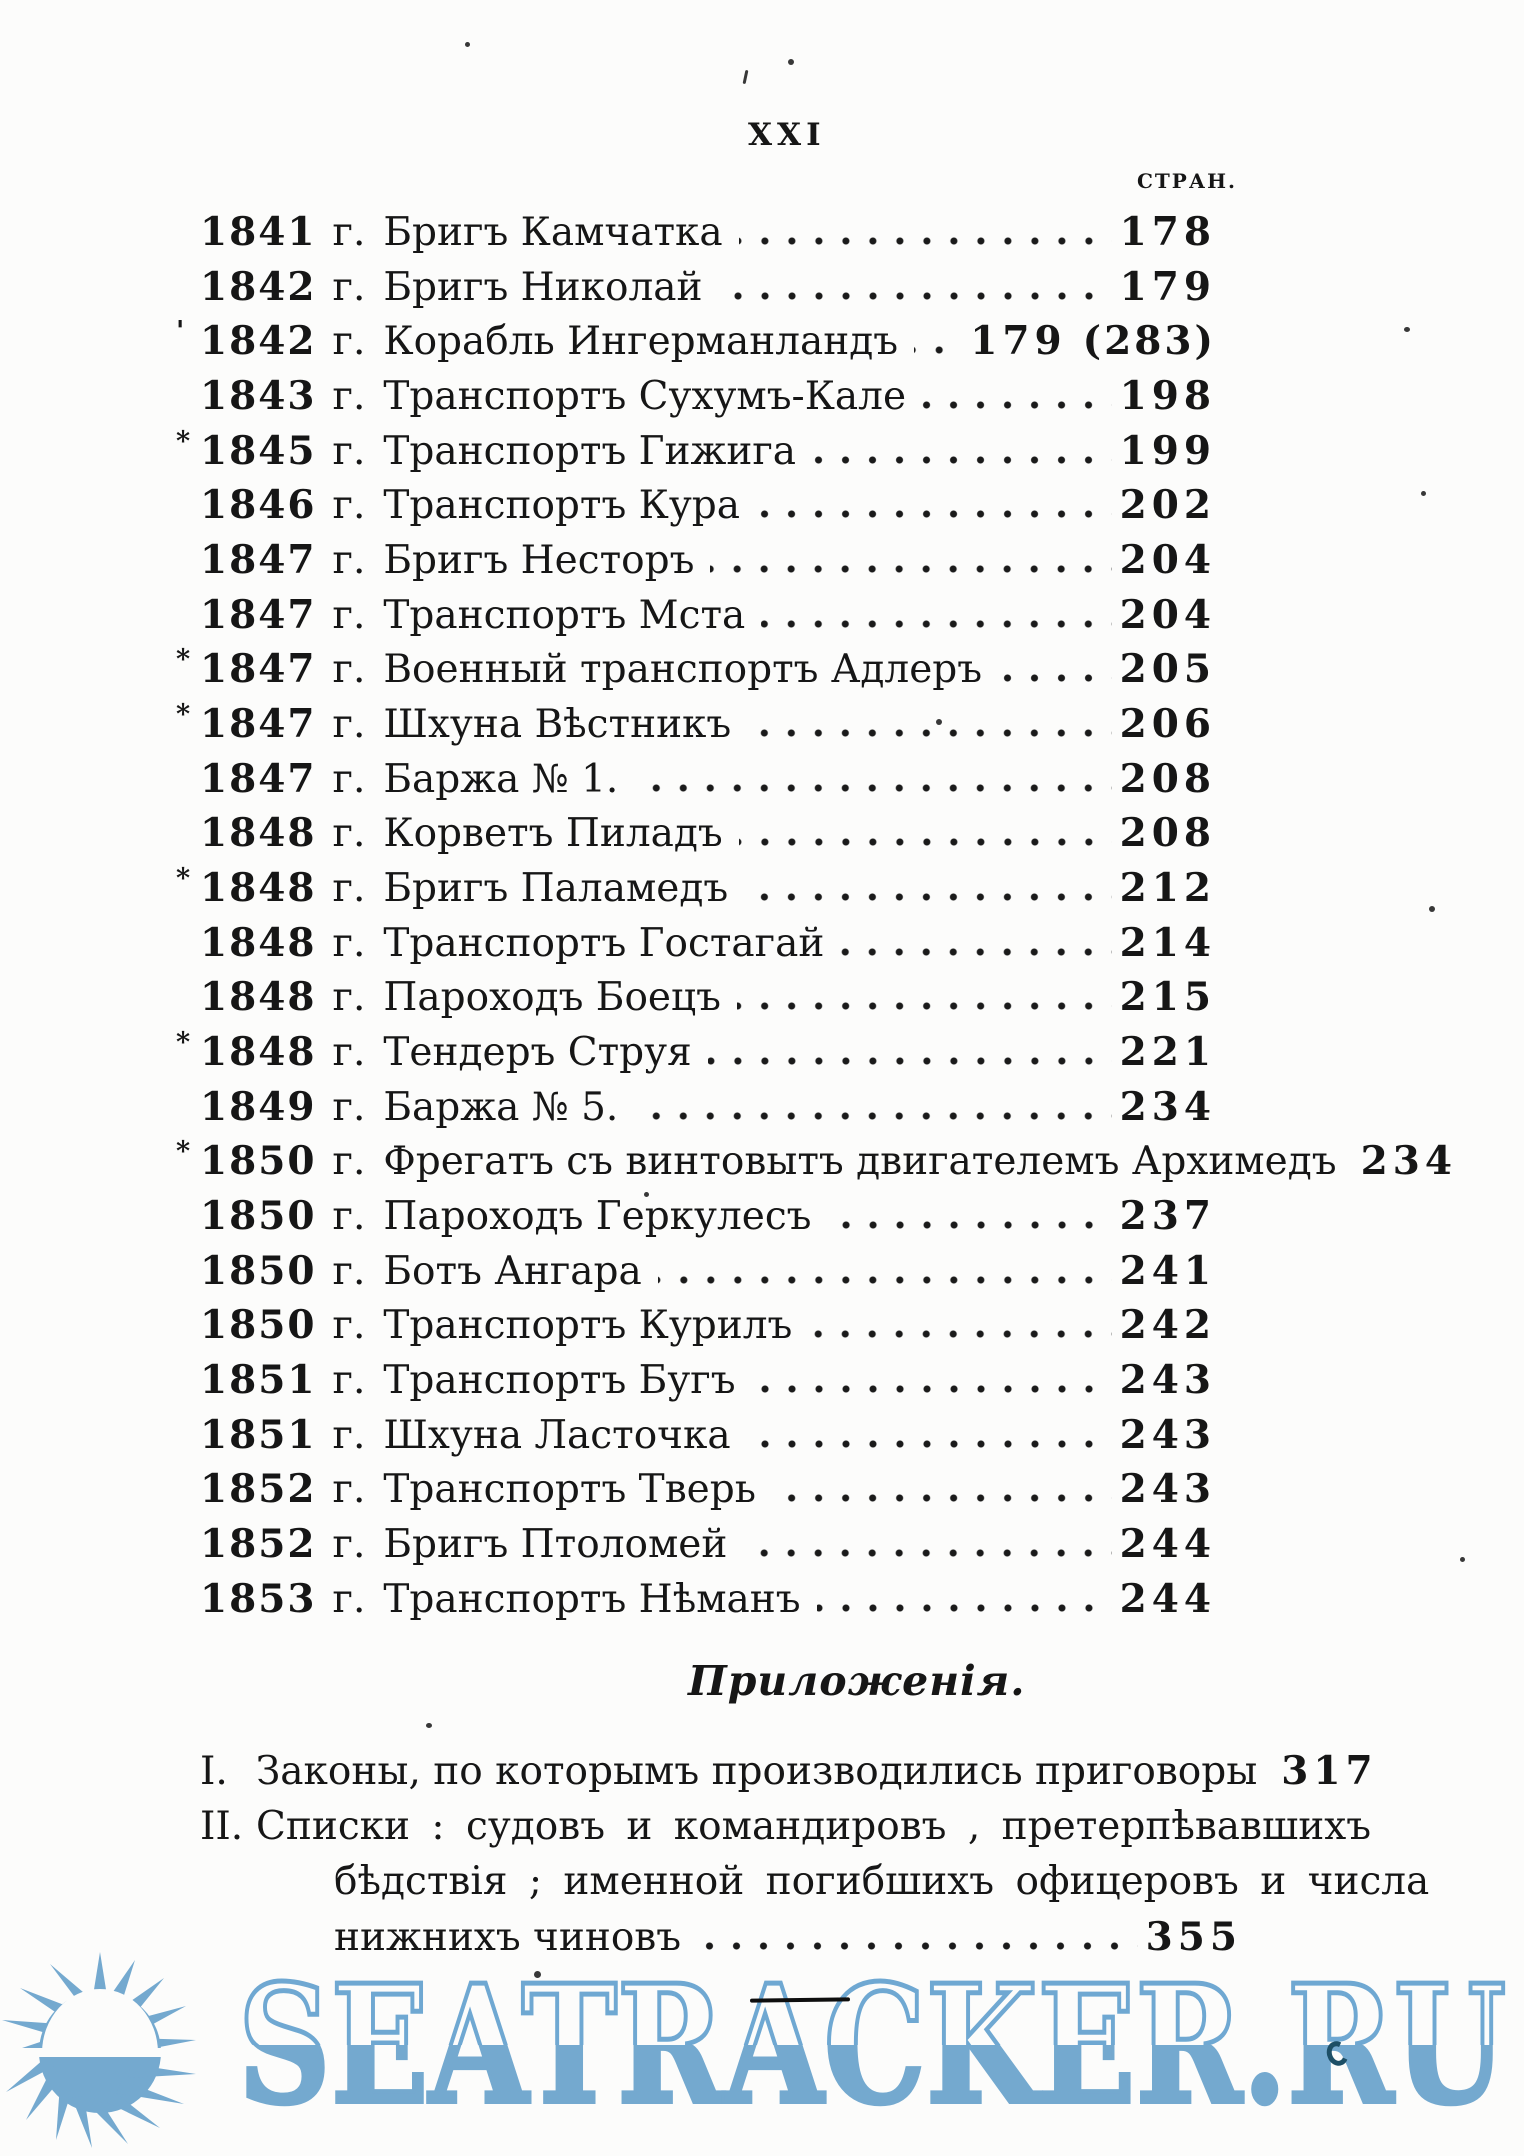  Describe the element at coordinates (1167, 1544) in the screenshot. I see `toc-page-number: 244` at that location.